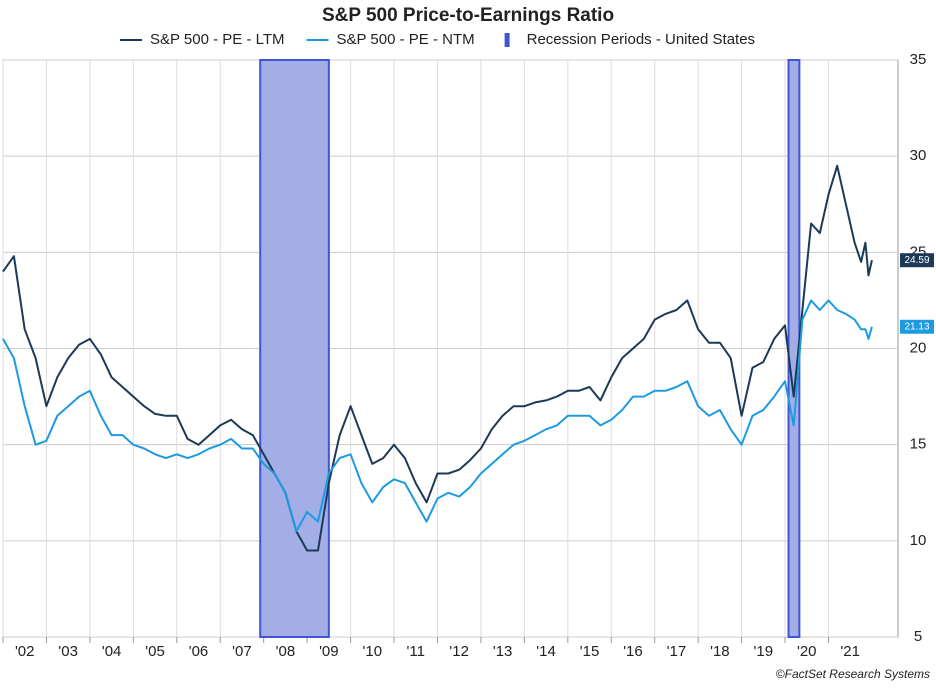  I want to click on y-tick-label: 30, so click(918, 155).